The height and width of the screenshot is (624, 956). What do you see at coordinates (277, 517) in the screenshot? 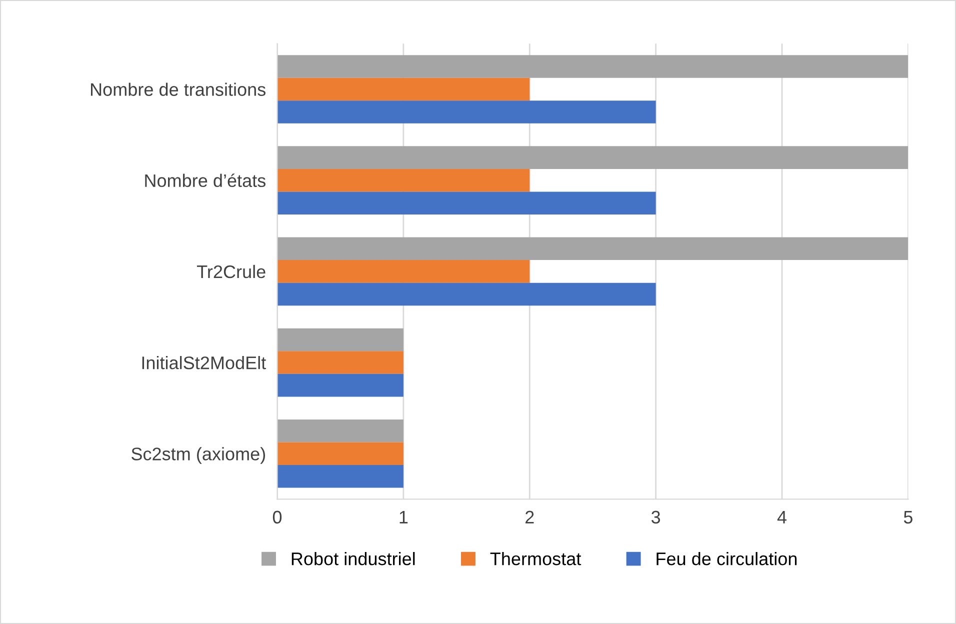
I see `x-tick-label: 0` at bounding box center [277, 517].